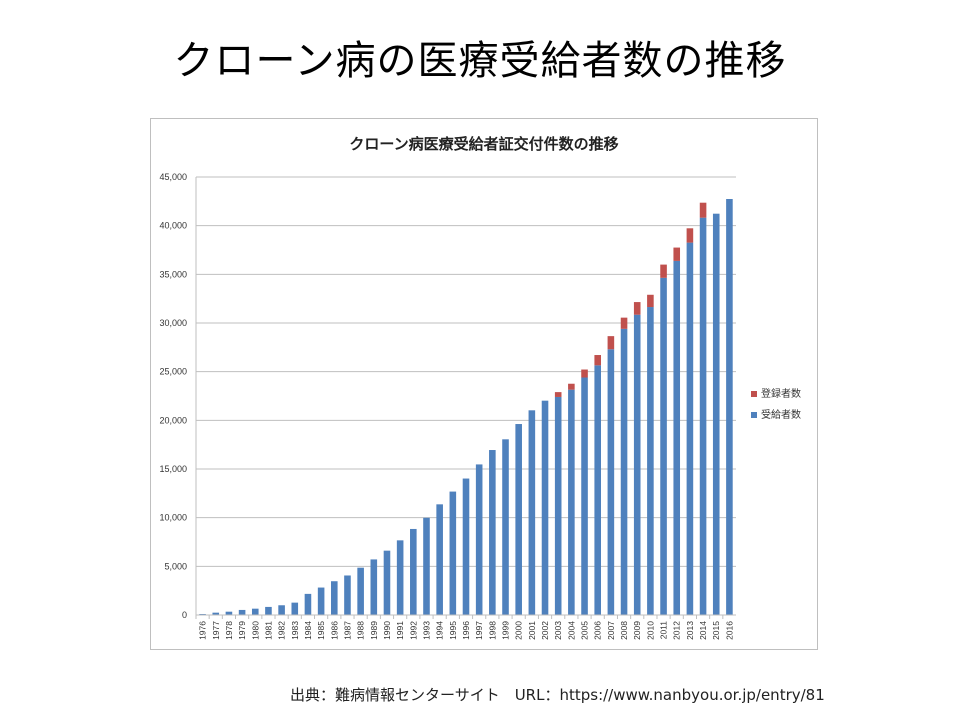  What do you see at coordinates (334, 598) in the screenshot?
I see `bar-recipients-1986` at bounding box center [334, 598].